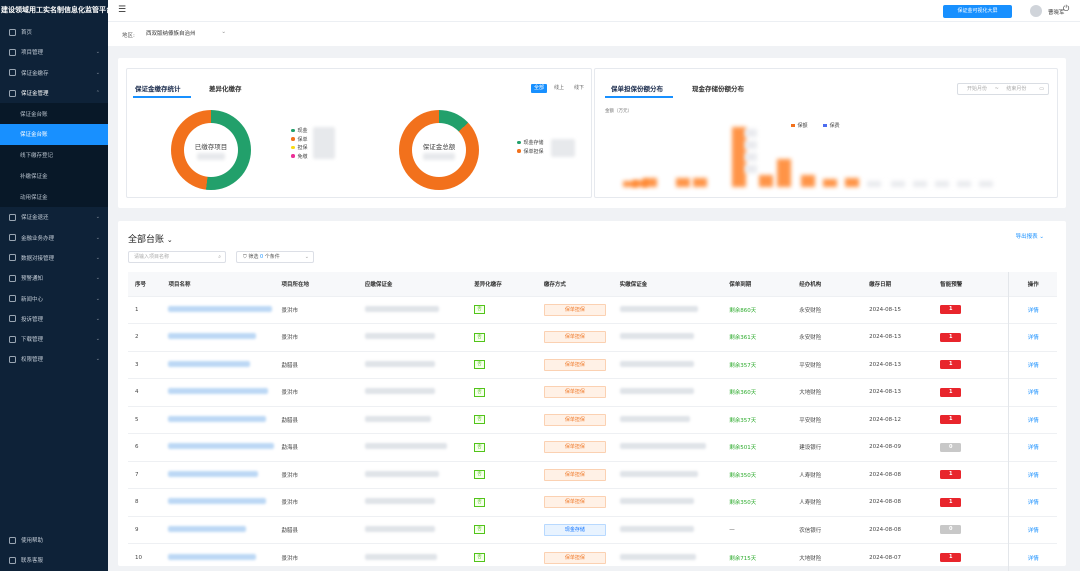 The image size is (1080, 571). I want to click on tab-policy-distribution: 保单担保份额分布, so click(637, 89).